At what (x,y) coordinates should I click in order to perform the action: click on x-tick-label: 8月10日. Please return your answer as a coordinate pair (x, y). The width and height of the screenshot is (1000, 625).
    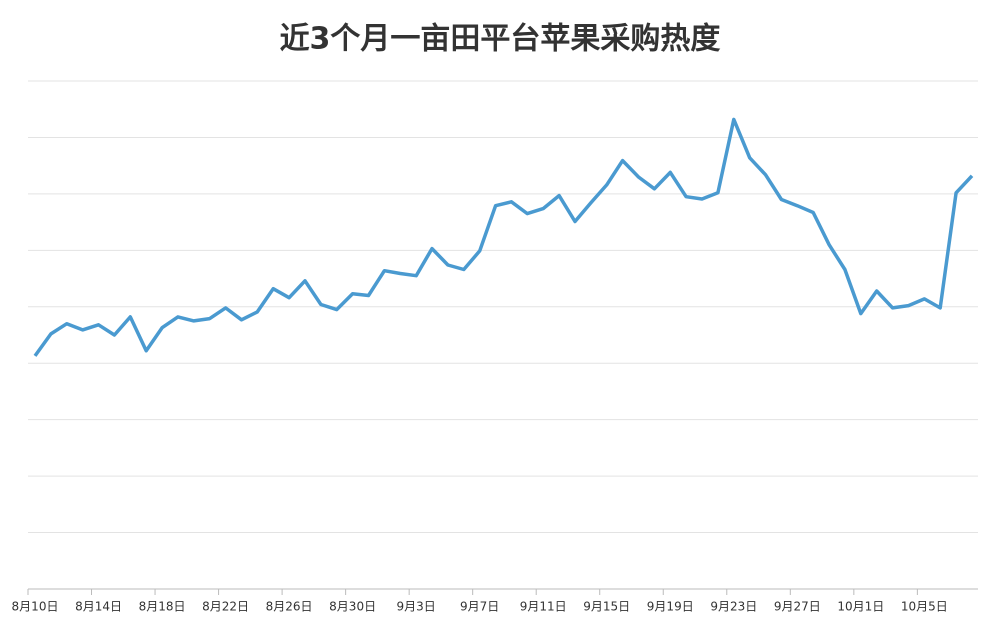
    Looking at the image, I should click on (35, 607).